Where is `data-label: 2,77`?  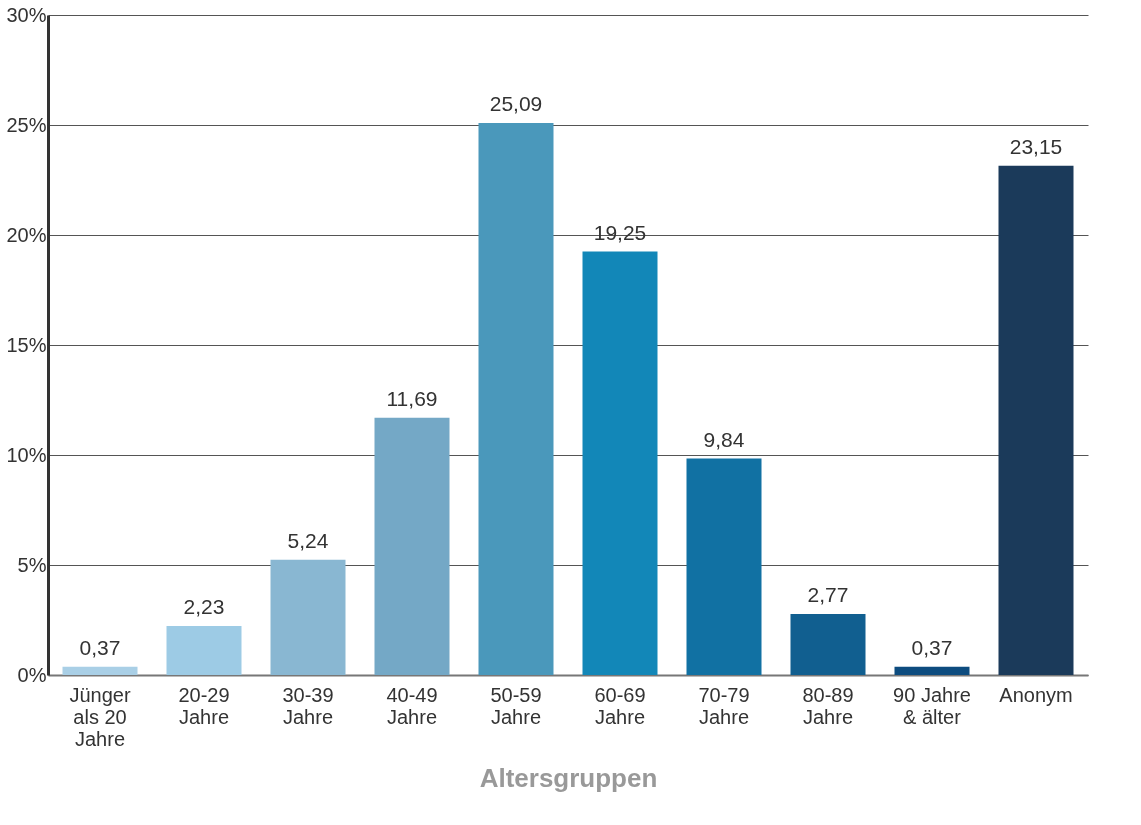 data-label: 2,77 is located at coordinates (828, 595).